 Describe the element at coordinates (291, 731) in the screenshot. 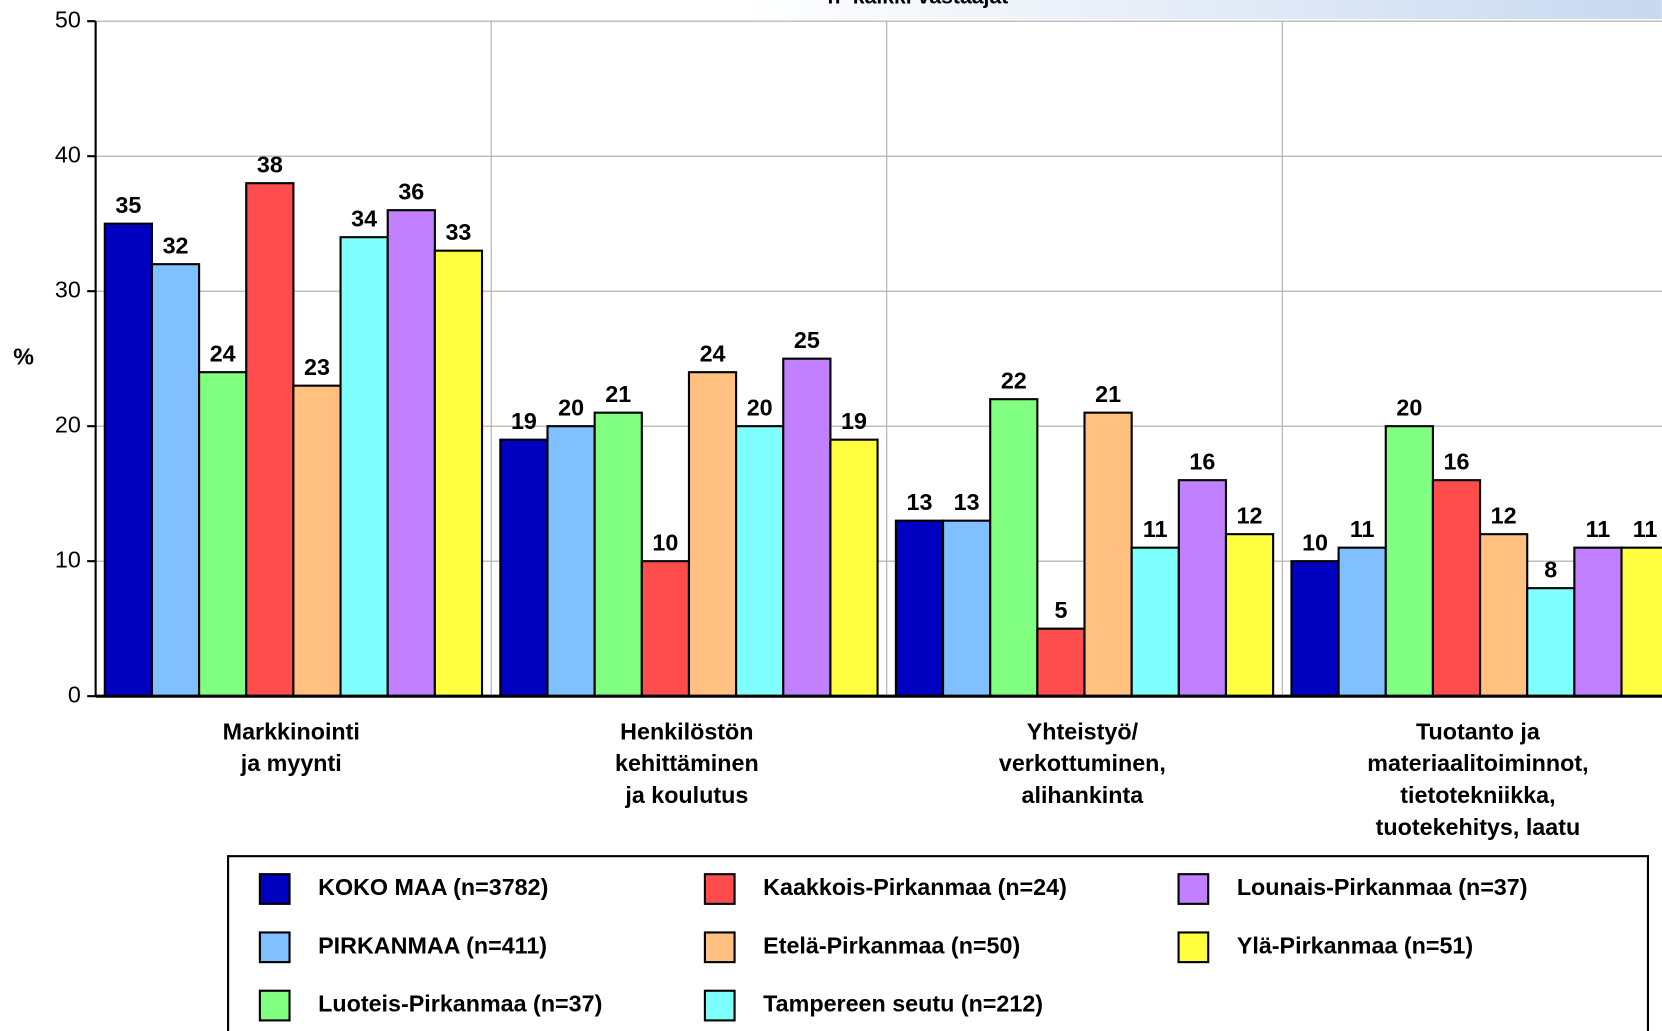

I see `x-tick-label: Markkinointi` at that location.